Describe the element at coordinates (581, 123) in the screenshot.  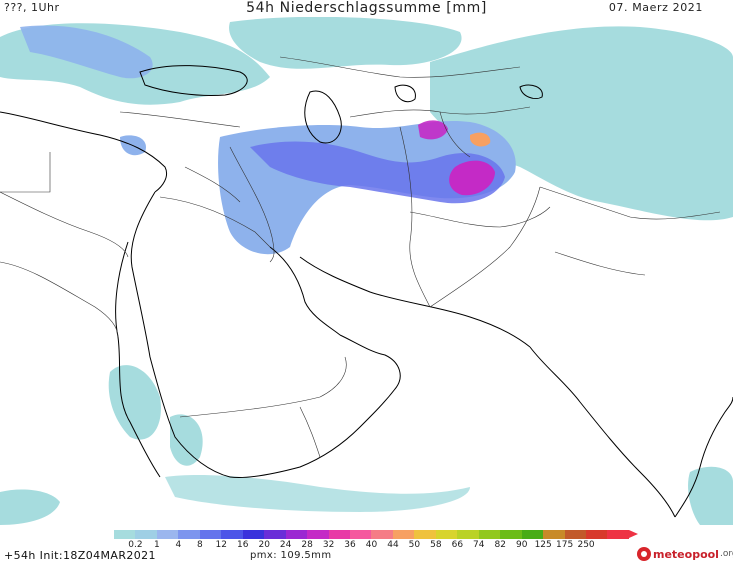
I see `precip-area-north-east` at that location.